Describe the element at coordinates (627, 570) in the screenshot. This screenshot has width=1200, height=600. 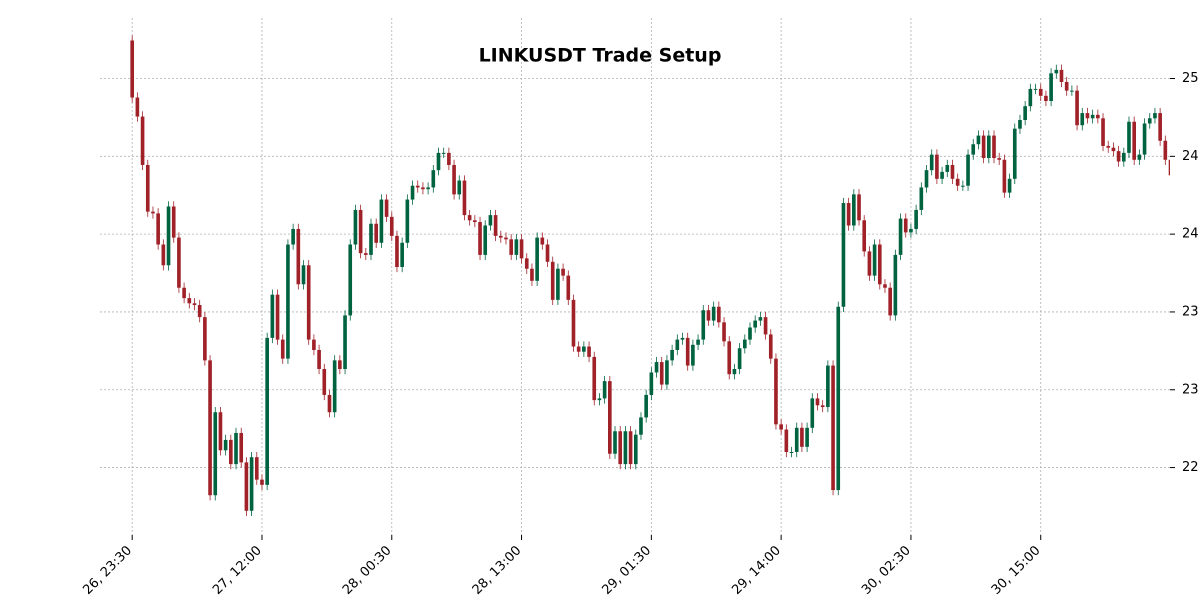
I see `x-tick-label: 29, 01:30` at that location.